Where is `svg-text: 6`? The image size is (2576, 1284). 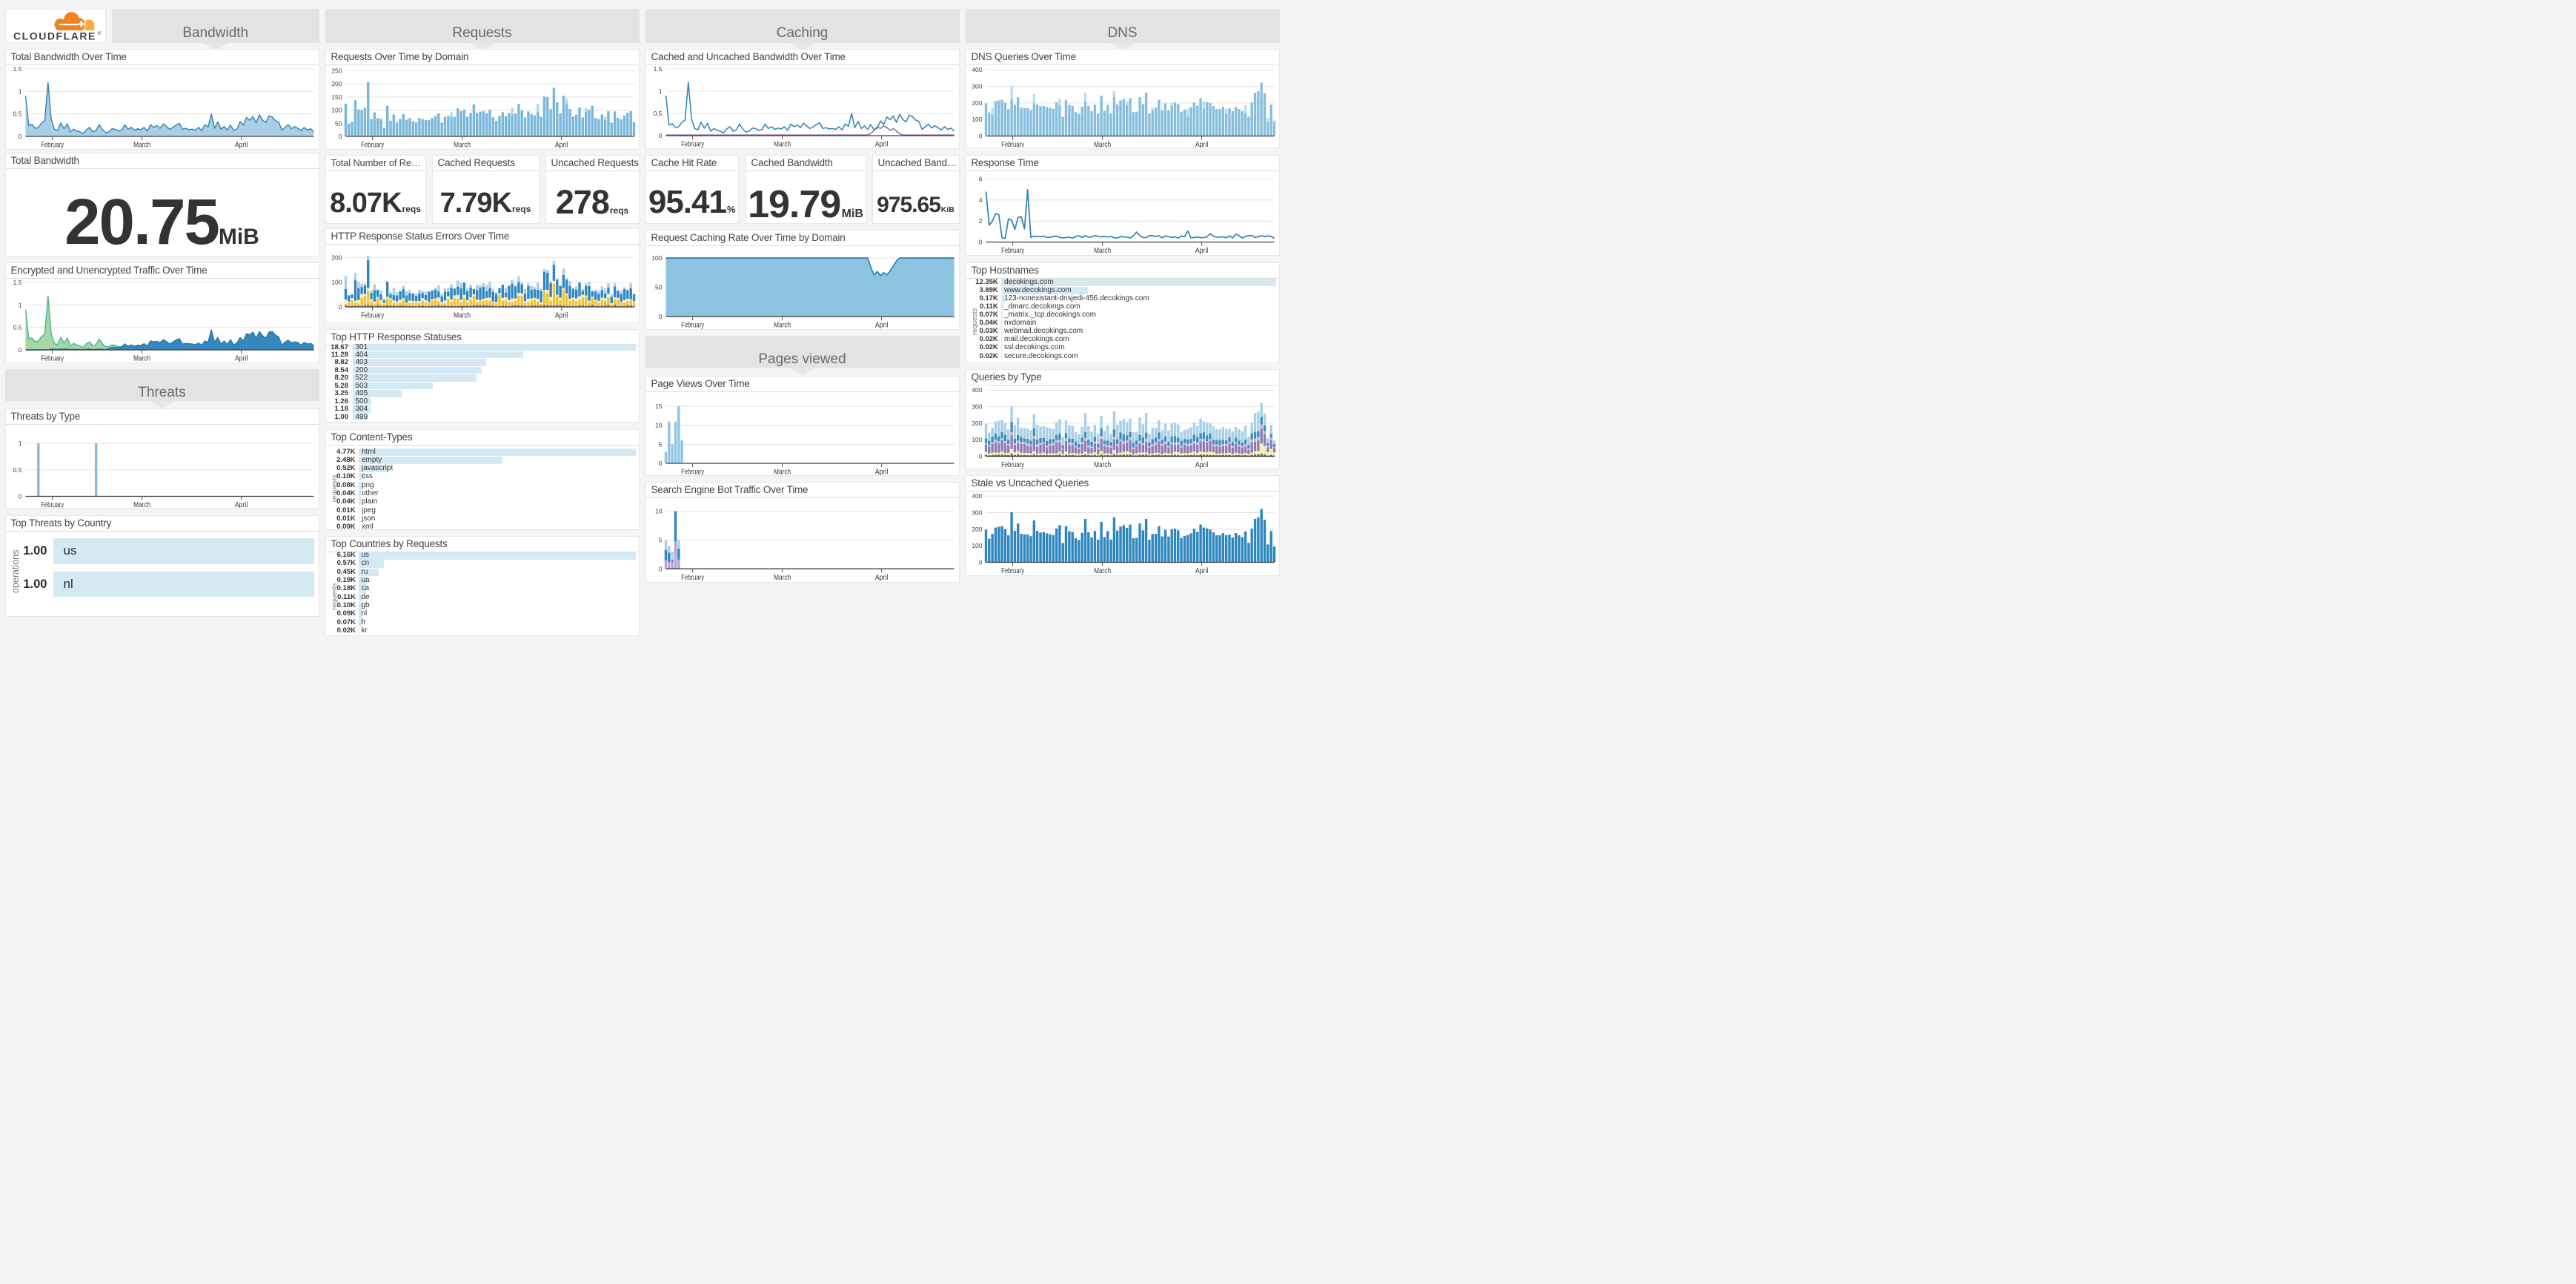 svg-text: 6 is located at coordinates (980, 178).